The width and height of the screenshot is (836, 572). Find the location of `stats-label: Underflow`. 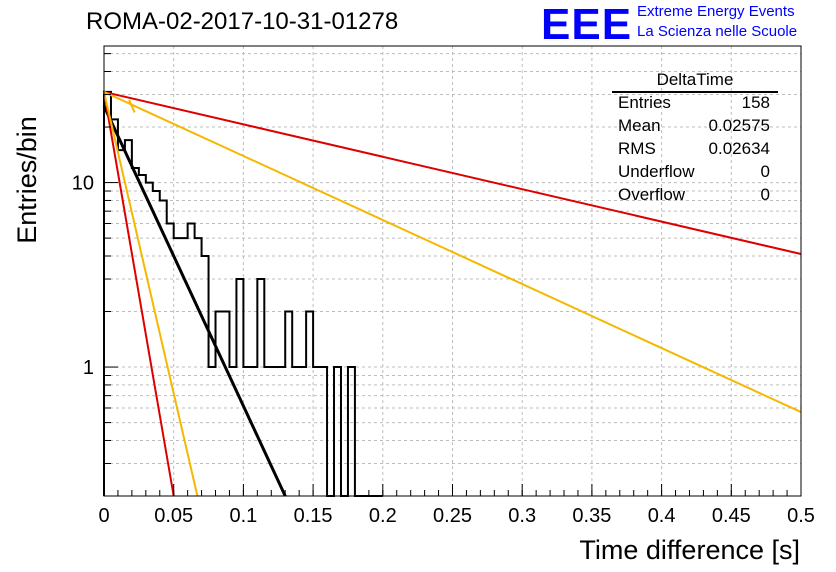

stats-label: Underflow is located at coordinates (656, 171).